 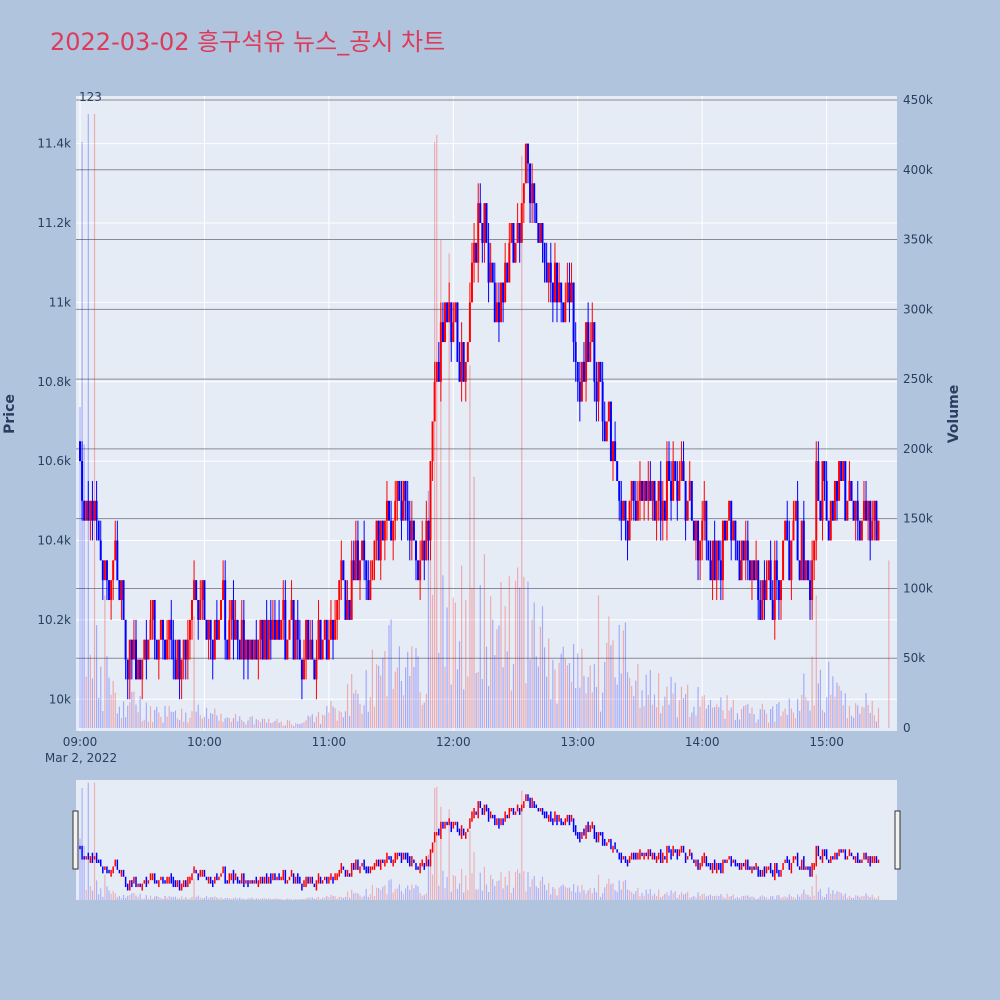 What do you see at coordinates (897, 840) in the screenshot?
I see `range-slider-right-handle` at bounding box center [897, 840].